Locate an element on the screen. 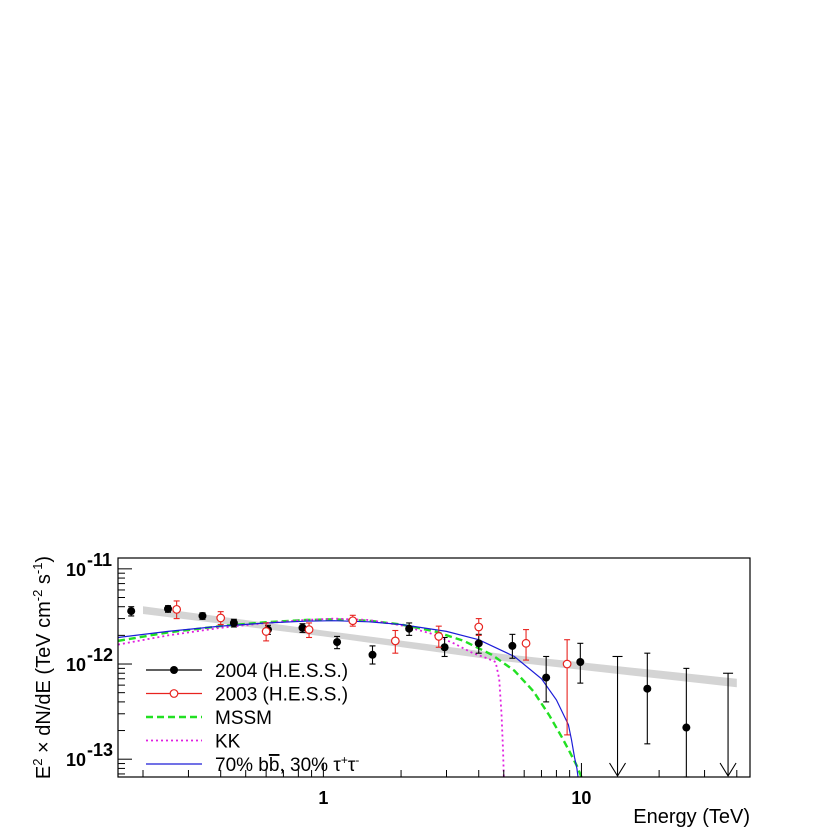 Image resolution: width=830 pixels, height=830 pixels. legend-item: 2004 (H.E.S.S.) is located at coordinates (247, 671).